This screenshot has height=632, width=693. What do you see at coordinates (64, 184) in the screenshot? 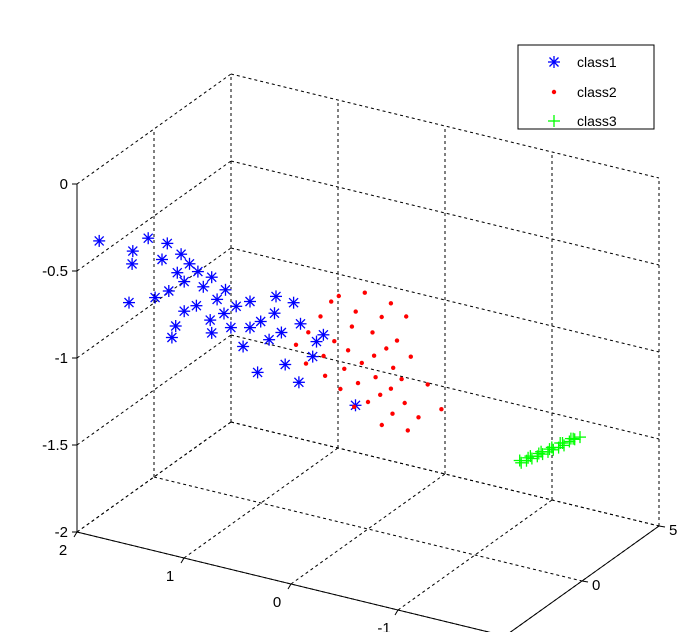
I see `z-tick-label: 0` at bounding box center [64, 184].